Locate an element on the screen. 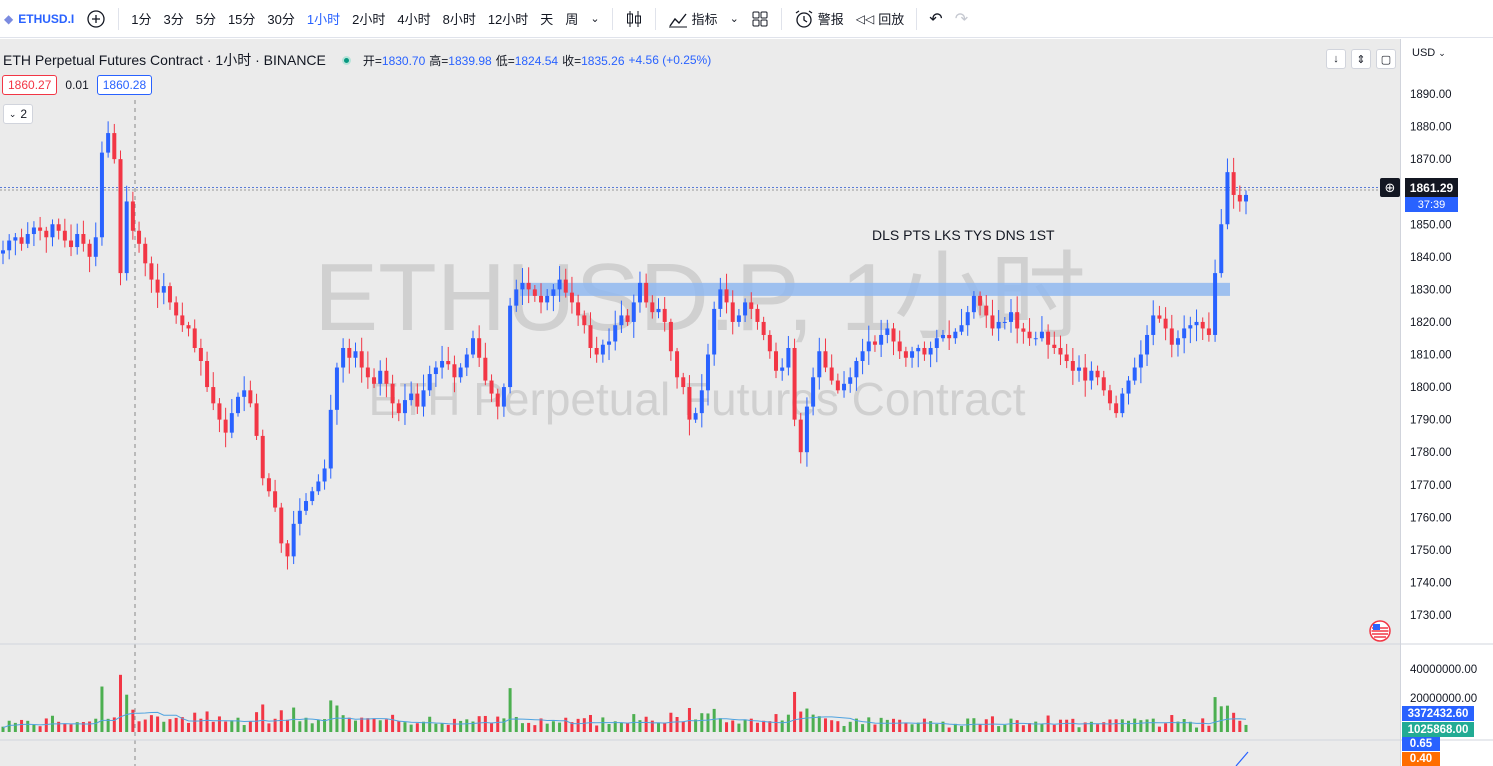 The image size is (1493, 766). timeframe-dropdown-button: ⌄ is located at coordinates (594, 19).